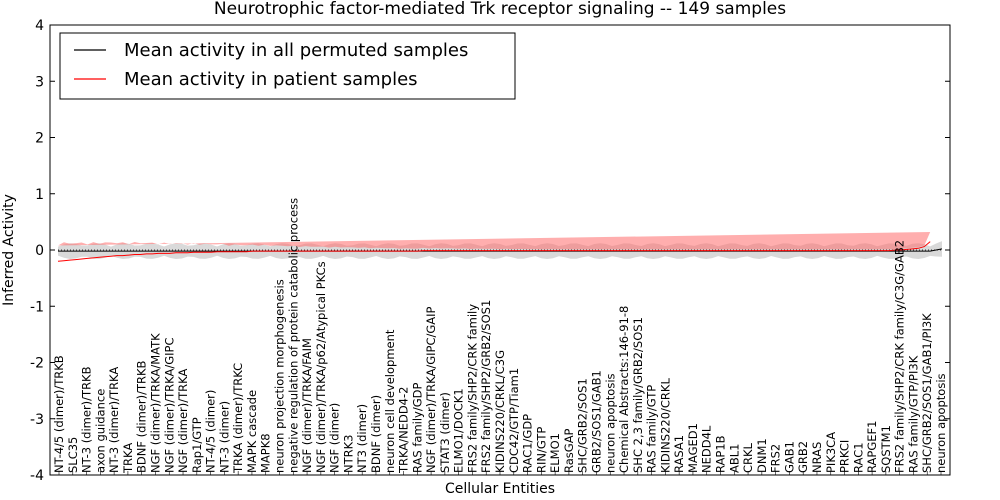 The width and height of the screenshot is (1000, 500). What do you see at coordinates (555, 453) in the screenshot?
I see `entity-label: ELMO1` at bounding box center [555, 453].